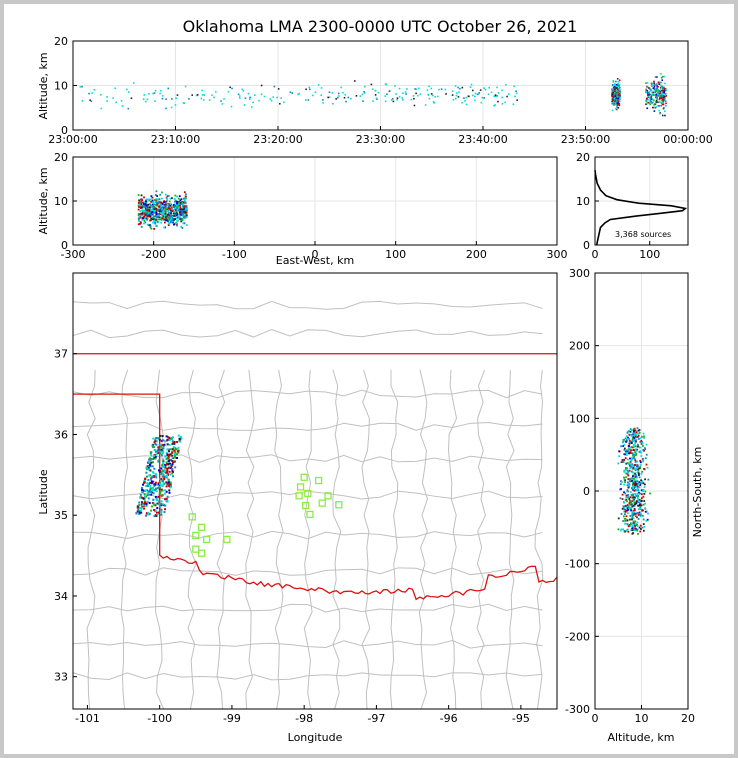 This screenshot has width=738, height=758. What do you see at coordinates (310, 514) in the screenshot?
I see `station-marker` at bounding box center [310, 514].